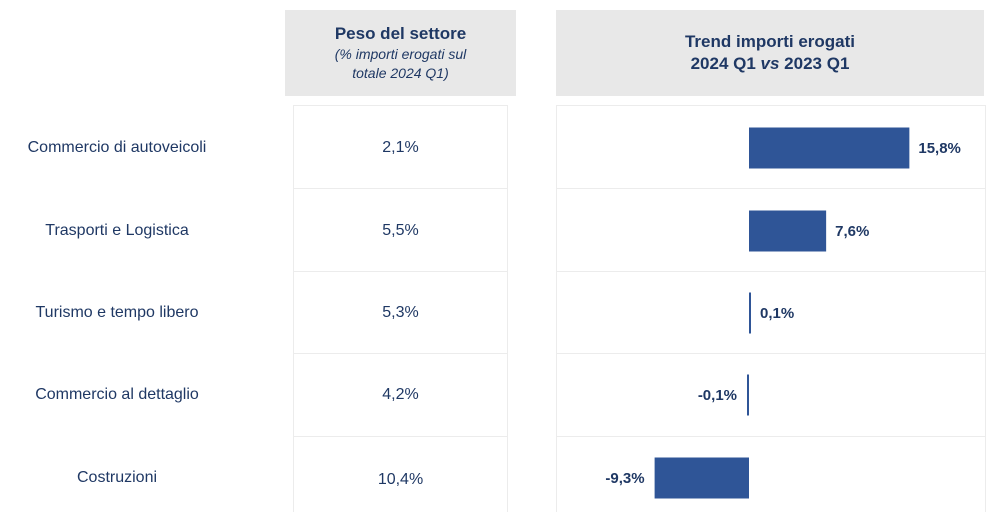  What do you see at coordinates (852, 231) in the screenshot?
I see `trend-value-label: 7,6%` at bounding box center [852, 231].